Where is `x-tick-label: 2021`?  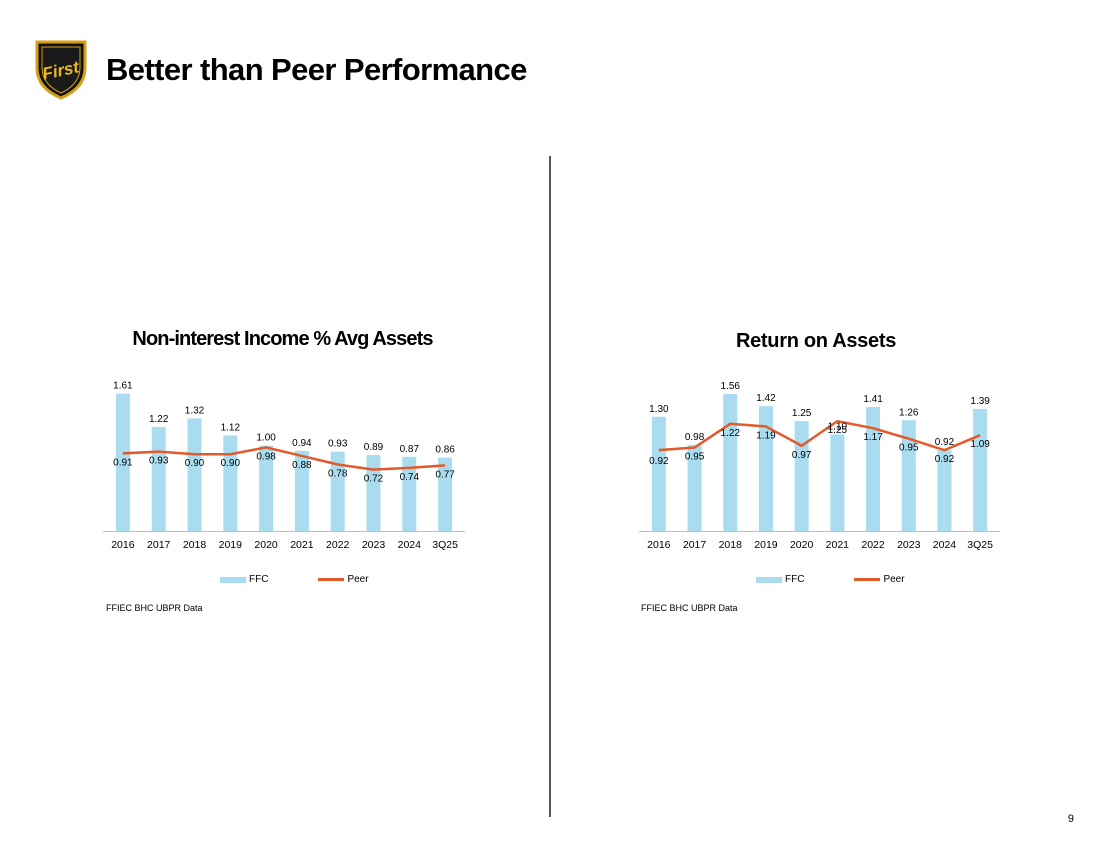
x-tick-label: 2021 is located at coordinates (302, 545).